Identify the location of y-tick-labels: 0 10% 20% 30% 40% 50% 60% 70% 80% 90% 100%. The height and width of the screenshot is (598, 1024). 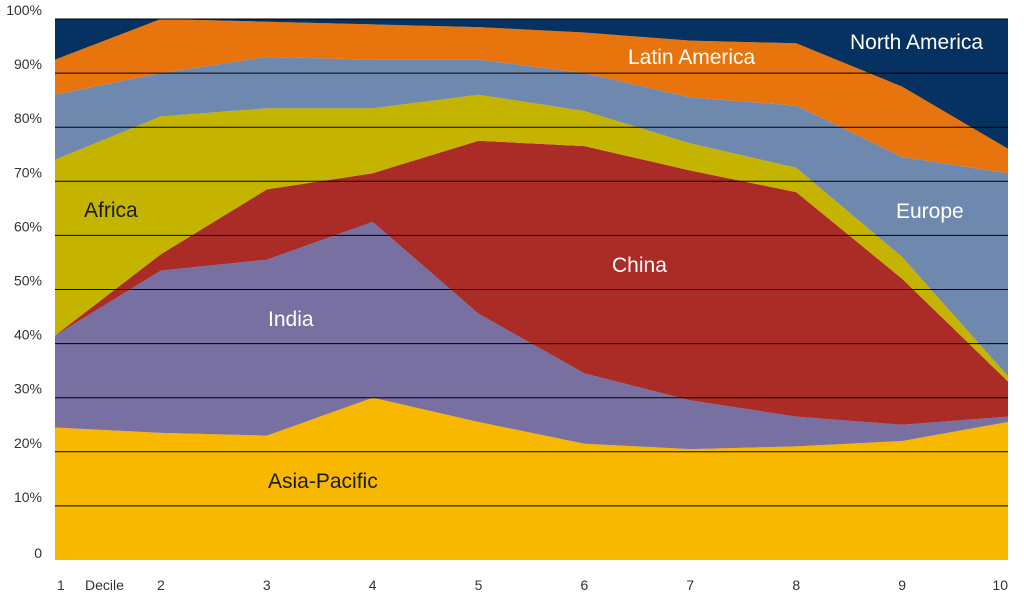
(24, 281).